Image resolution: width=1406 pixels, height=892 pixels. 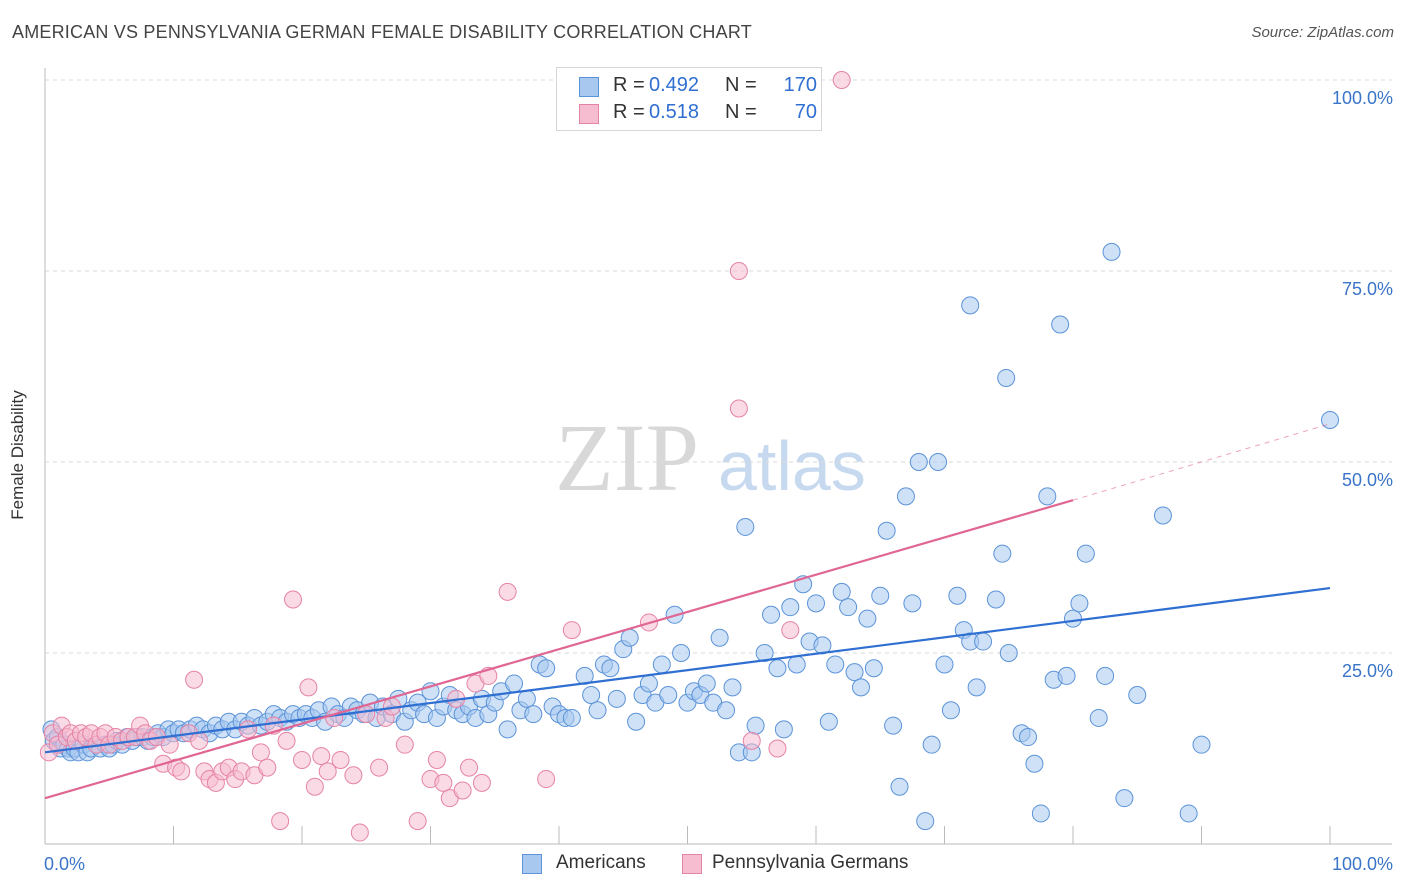 What do you see at coordinates (589, 114) in the screenshot?
I see `pa-germans-swatch` at bounding box center [589, 114].